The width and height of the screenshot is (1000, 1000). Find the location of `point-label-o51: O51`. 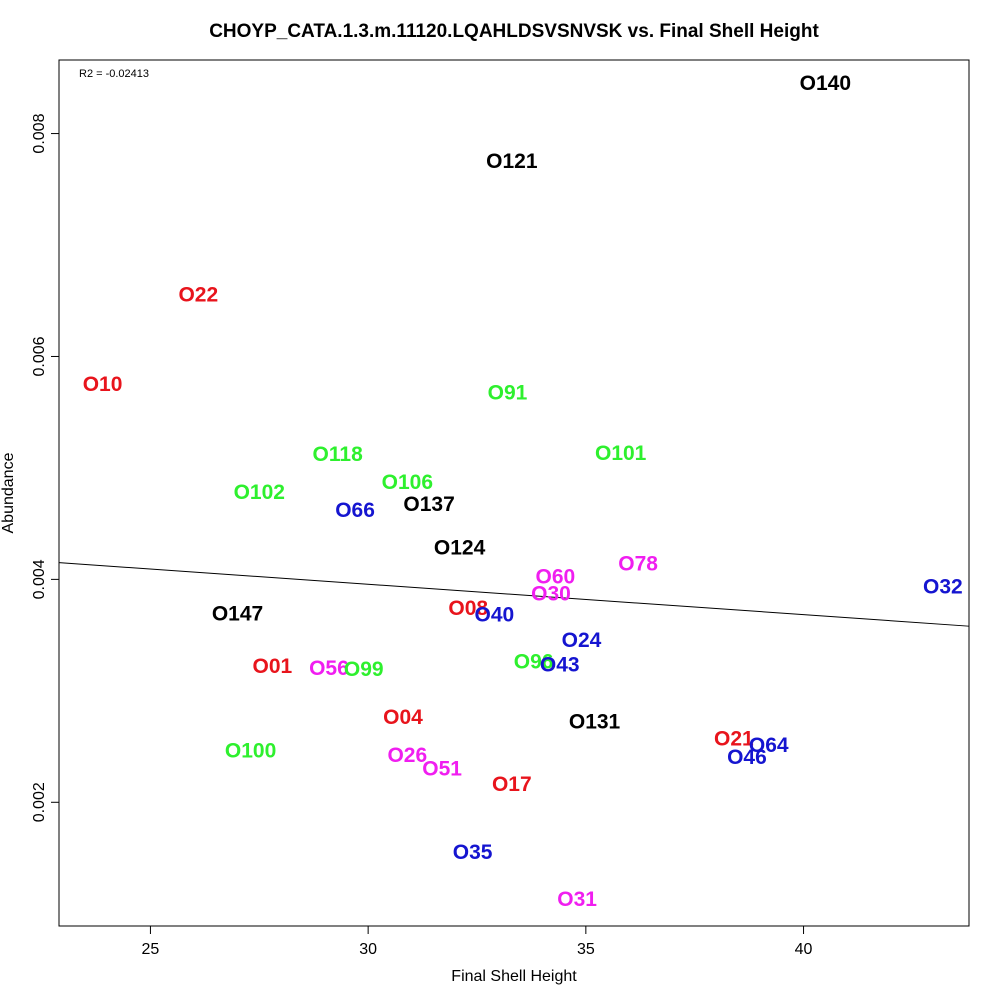

point-label-o51: O51 is located at coordinates (442, 768).